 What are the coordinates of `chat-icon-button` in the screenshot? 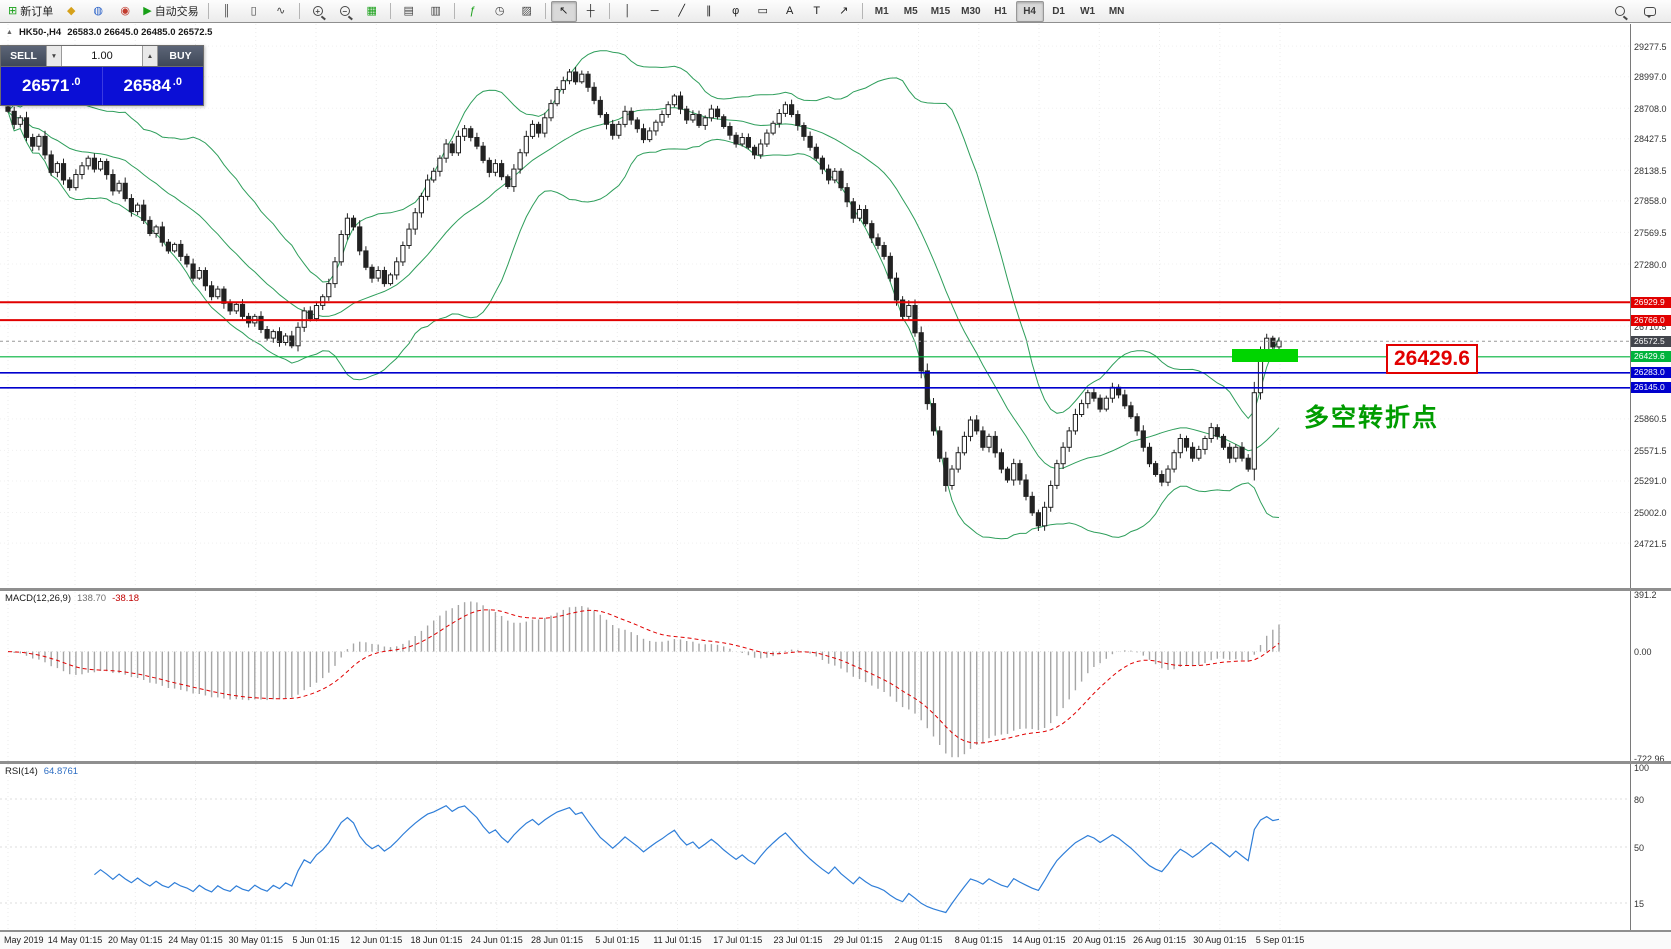 It's located at (1650, 11).